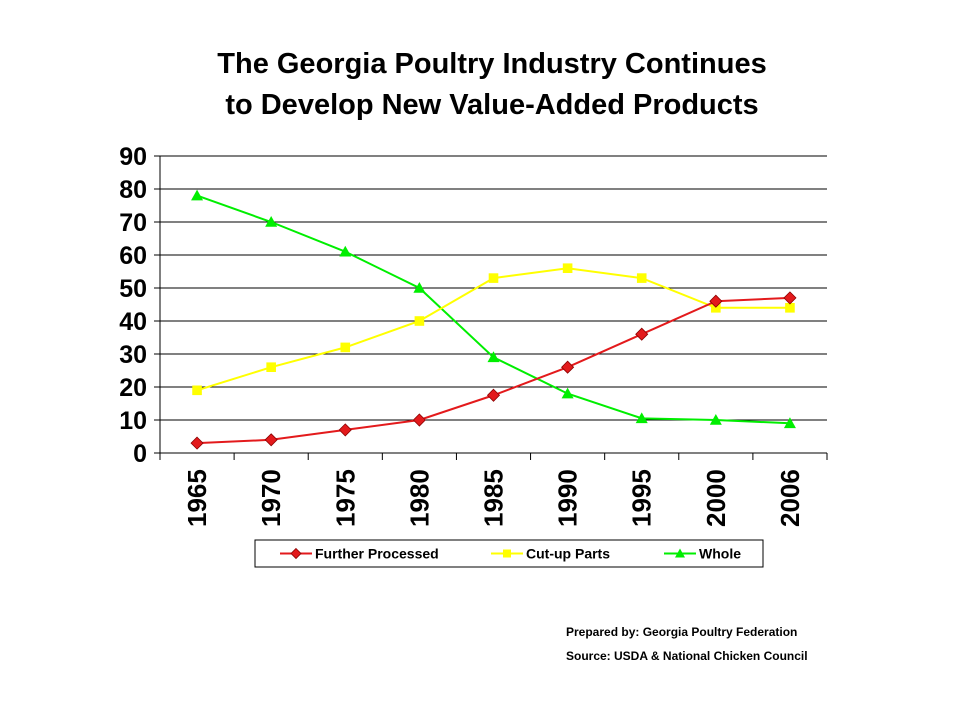  What do you see at coordinates (133, 289) in the screenshot?
I see `y-tick-label: 50` at bounding box center [133, 289].